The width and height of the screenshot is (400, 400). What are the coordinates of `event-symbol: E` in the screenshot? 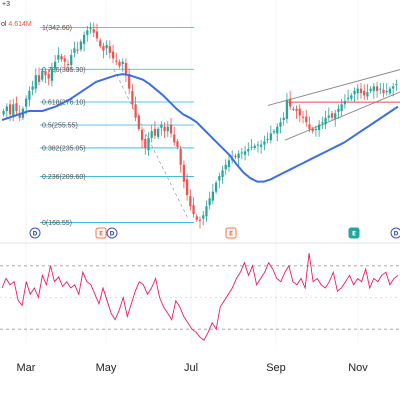 It's located at (354, 234).